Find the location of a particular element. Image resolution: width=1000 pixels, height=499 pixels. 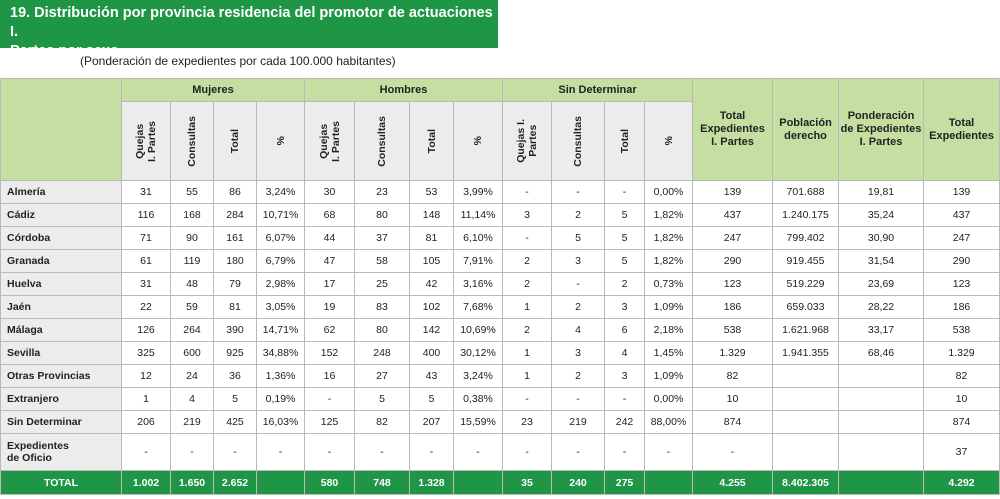

subheader-total-hombres: Total is located at coordinates (432, 141).